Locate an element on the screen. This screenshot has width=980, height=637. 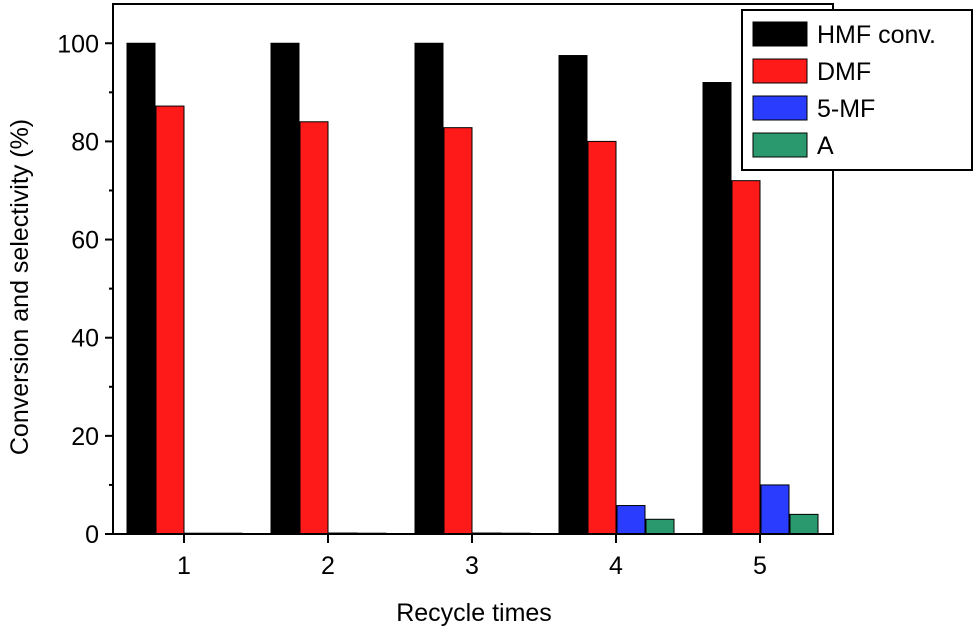
y-axis-title: Conversion and selectivity (%) is located at coordinates (20, 287).